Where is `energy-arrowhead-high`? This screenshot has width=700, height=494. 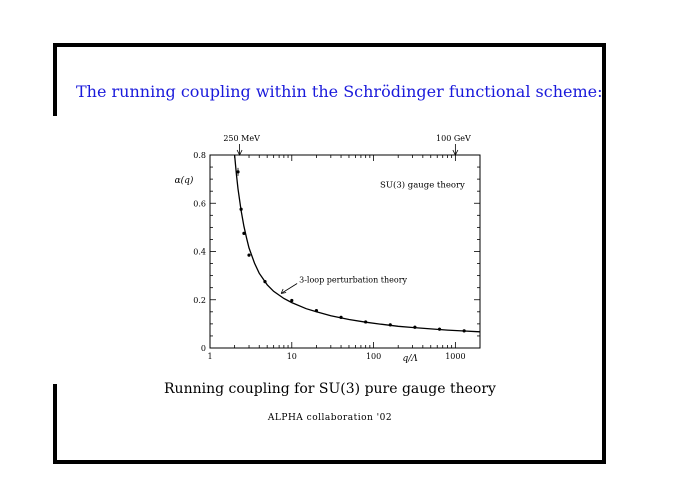 energy-arrowhead-high is located at coordinates (455, 152).